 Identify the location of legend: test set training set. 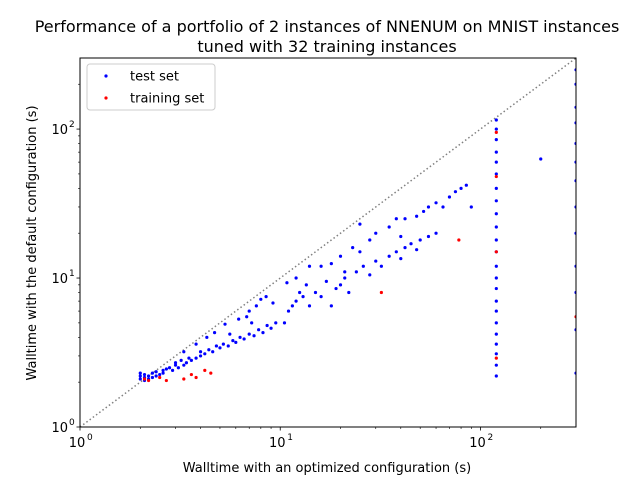
(151, 87).